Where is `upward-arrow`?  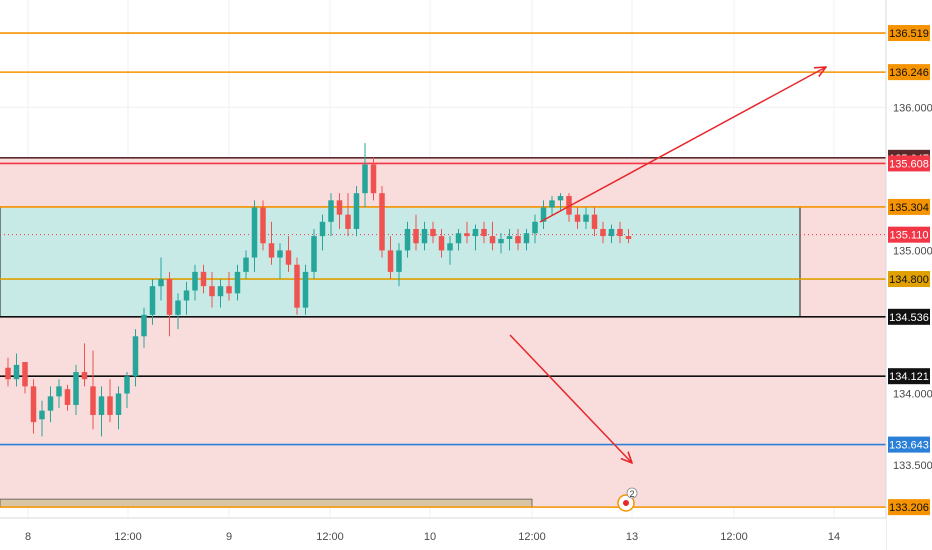 upward-arrow is located at coordinates (682, 145).